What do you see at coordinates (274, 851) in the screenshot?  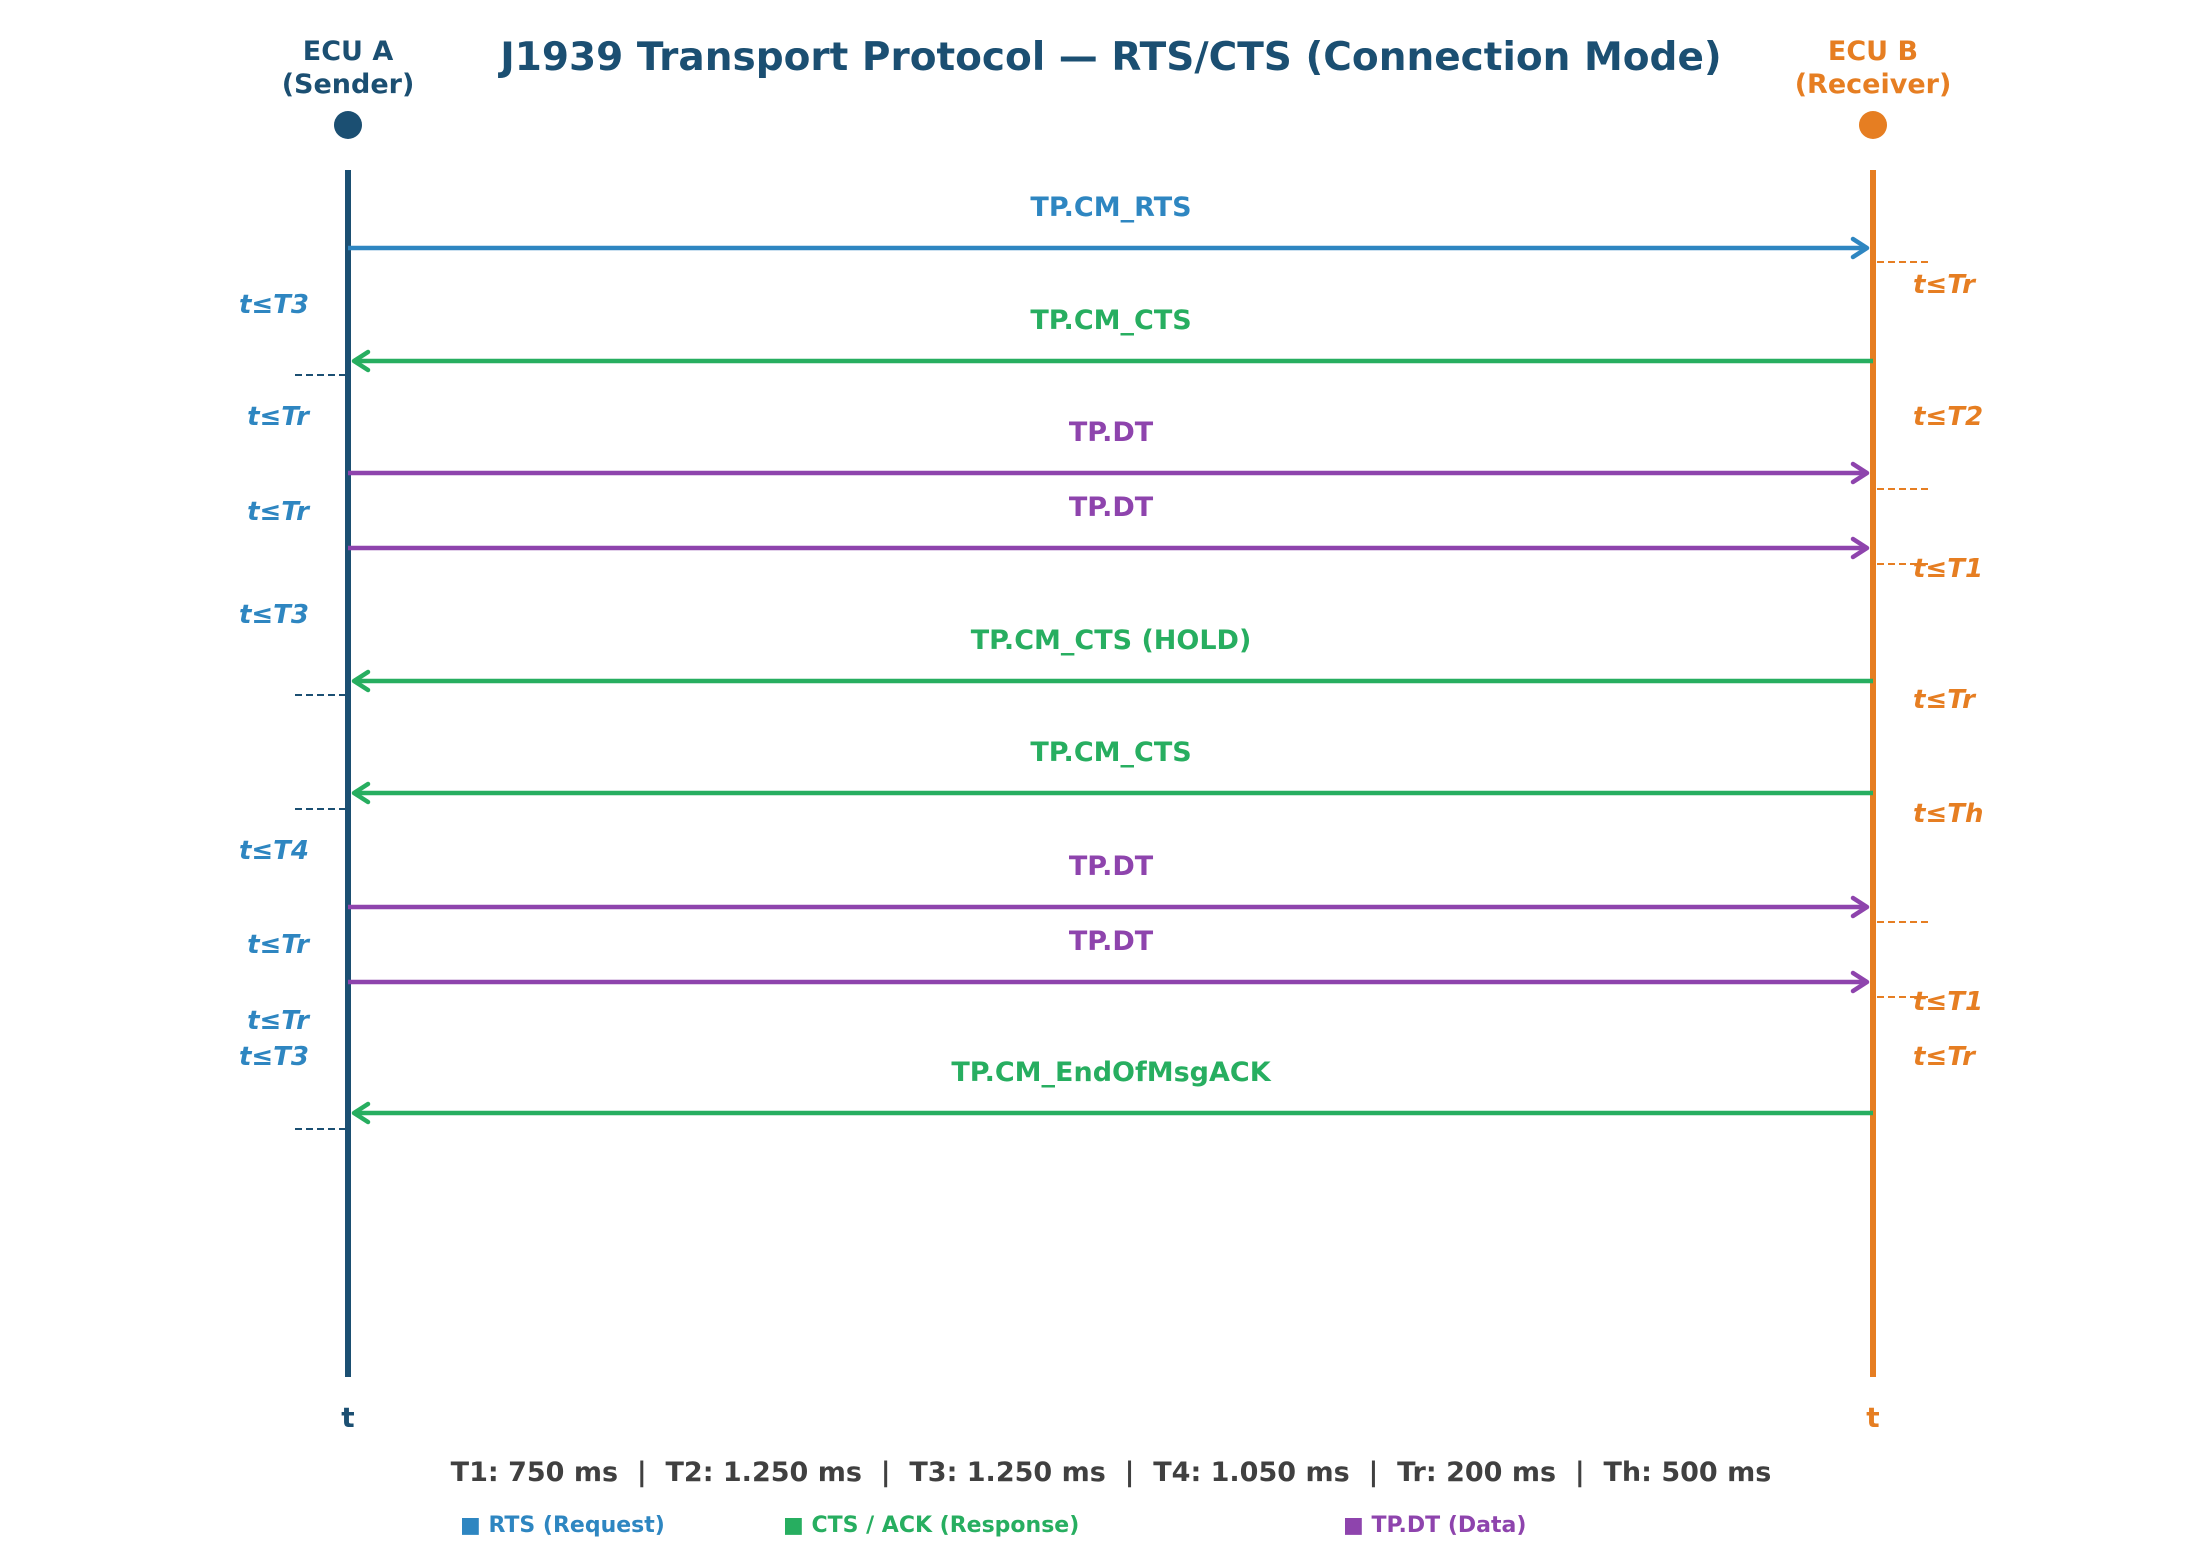 I see `sender-timeout-label: t≤T4` at bounding box center [274, 851].